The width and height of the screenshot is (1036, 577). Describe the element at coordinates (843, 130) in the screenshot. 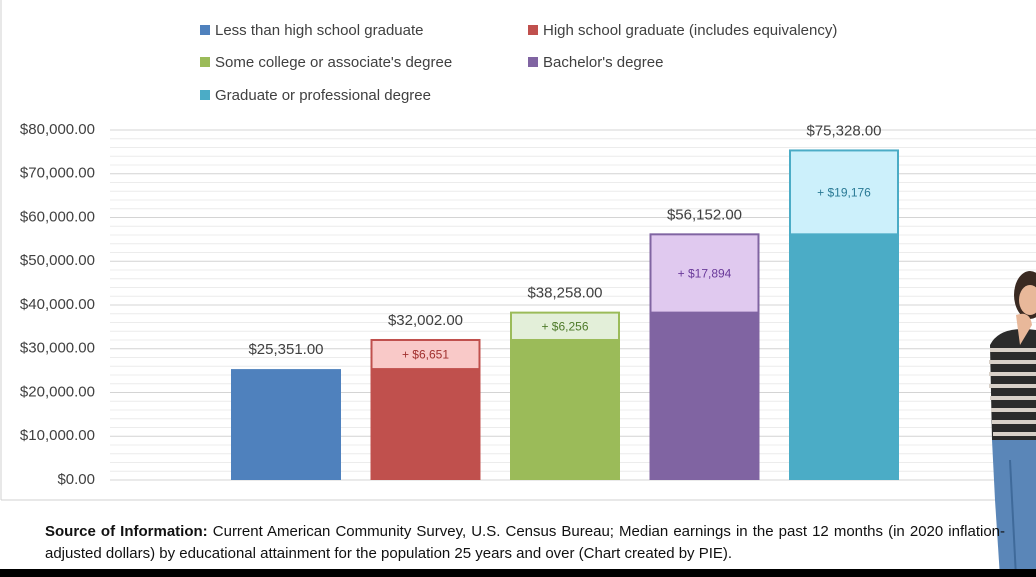

I see `total-label: $75,328.00` at that location.